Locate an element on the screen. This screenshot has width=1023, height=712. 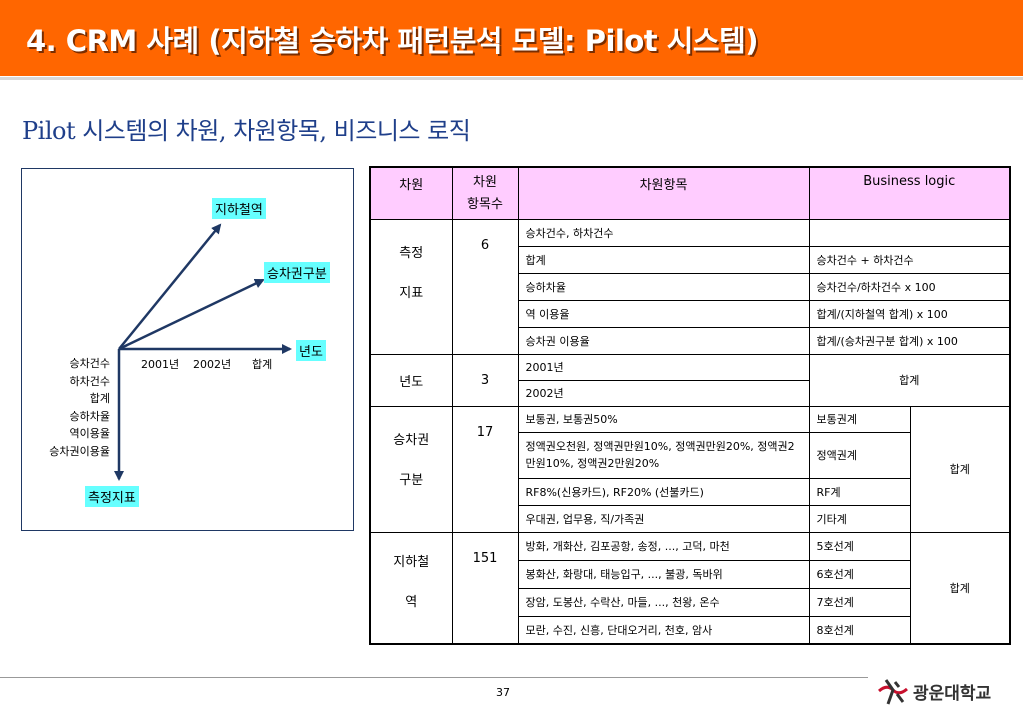
logic-cell: 보통권계 is located at coordinates (859, 419).